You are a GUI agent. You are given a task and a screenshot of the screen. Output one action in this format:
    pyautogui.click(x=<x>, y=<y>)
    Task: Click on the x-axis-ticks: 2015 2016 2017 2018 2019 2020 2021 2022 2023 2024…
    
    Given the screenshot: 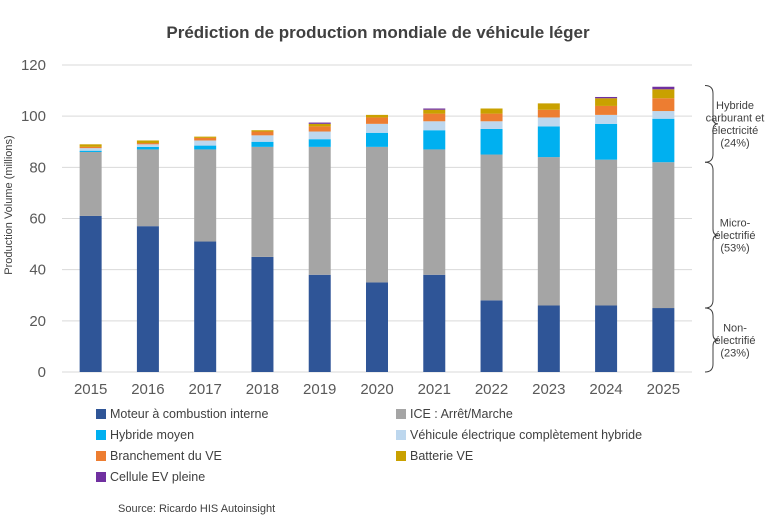 What is the action you would take?
    pyautogui.click(x=377, y=389)
    